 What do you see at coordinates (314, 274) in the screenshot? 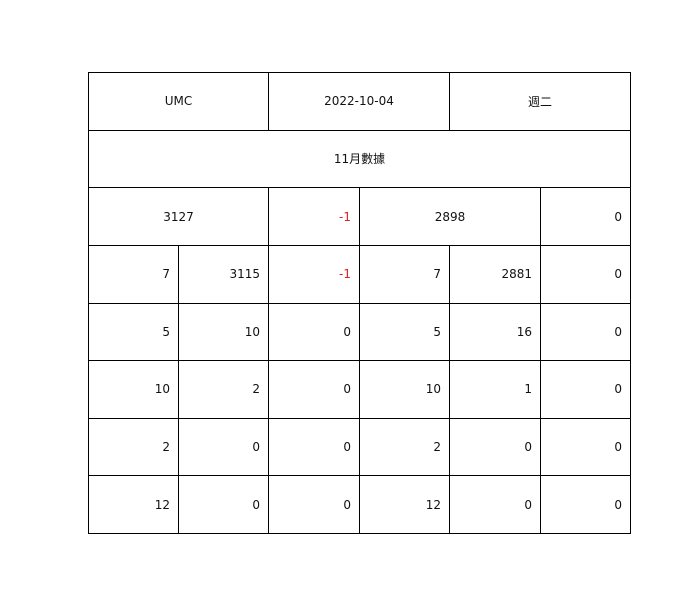
I see `table-cell: -1` at bounding box center [314, 274].